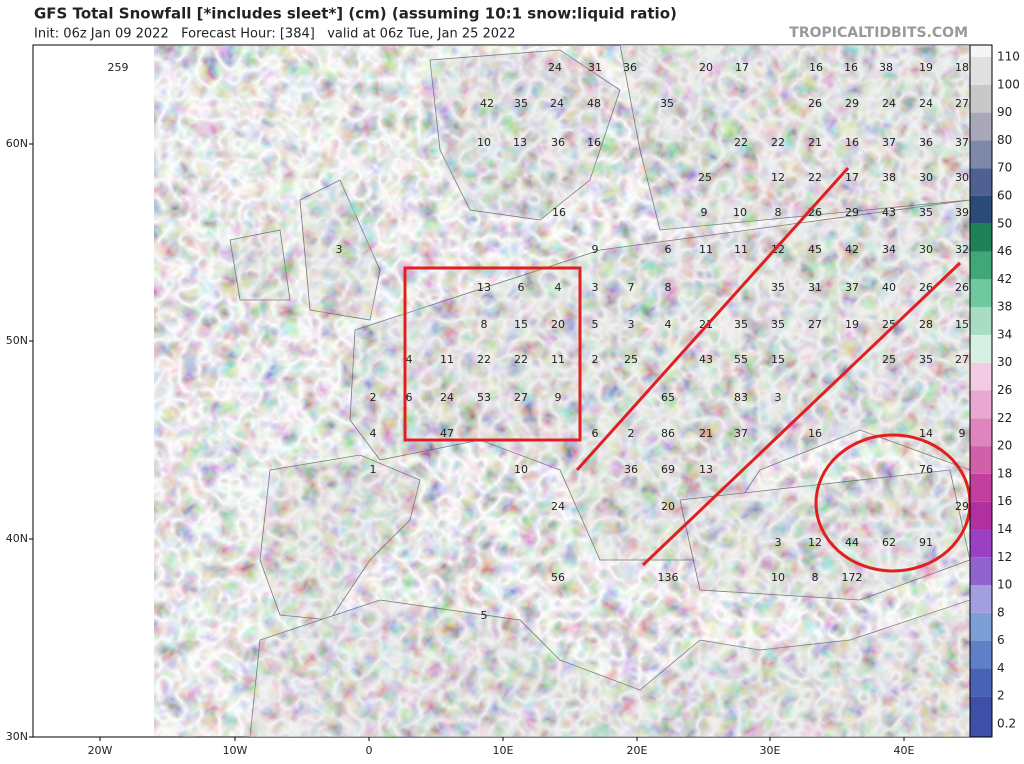 The image size is (1024, 764). What do you see at coordinates (1001, 640) in the screenshot?
I see `colorbar-label: 6` at bounding box center [1001, 640].